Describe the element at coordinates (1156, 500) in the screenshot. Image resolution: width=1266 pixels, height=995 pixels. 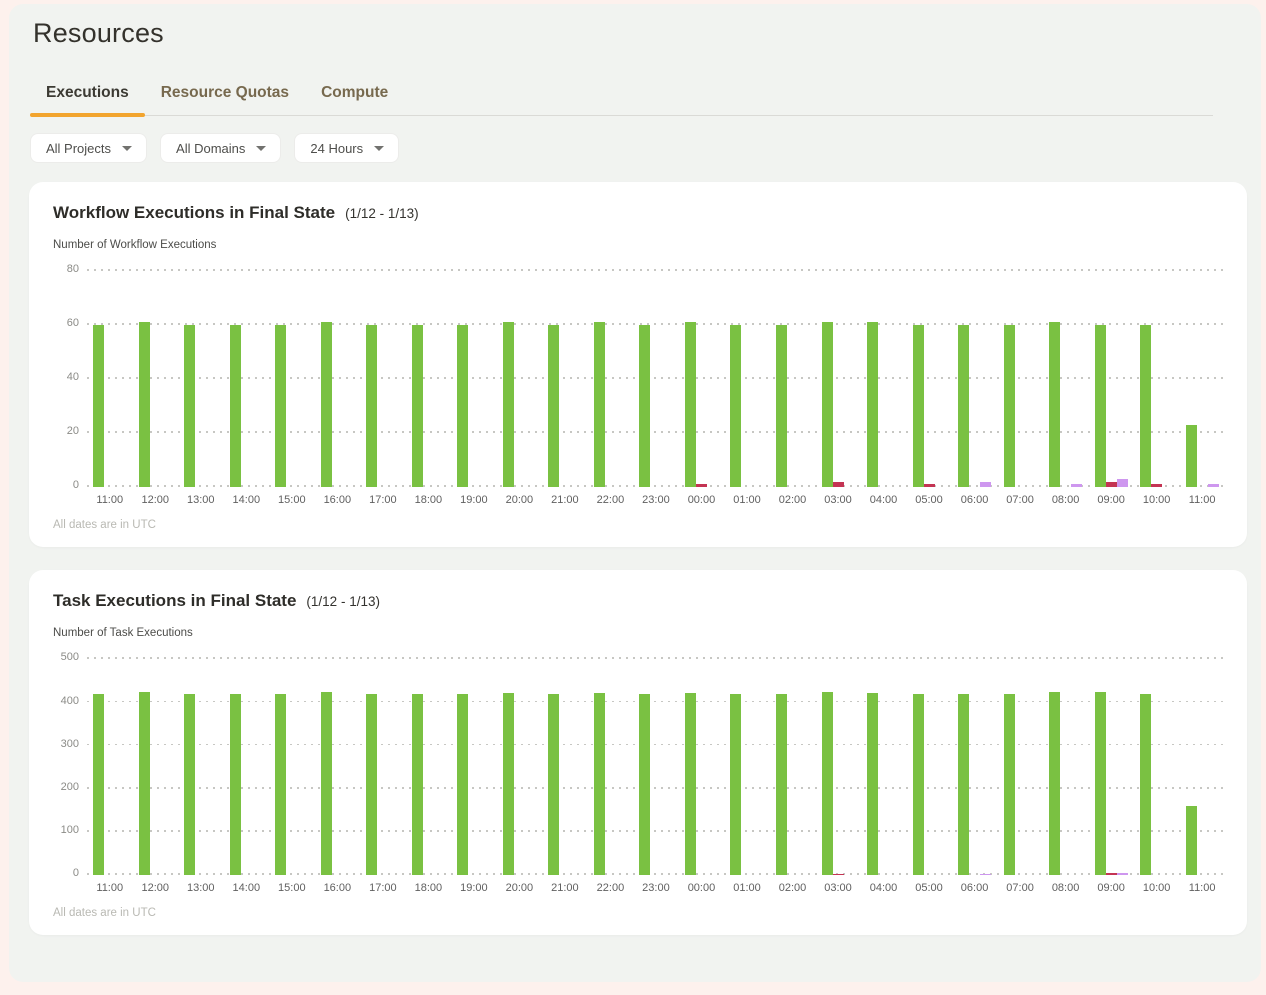
I see `x-axis-tick-label: 10:00` at that location.